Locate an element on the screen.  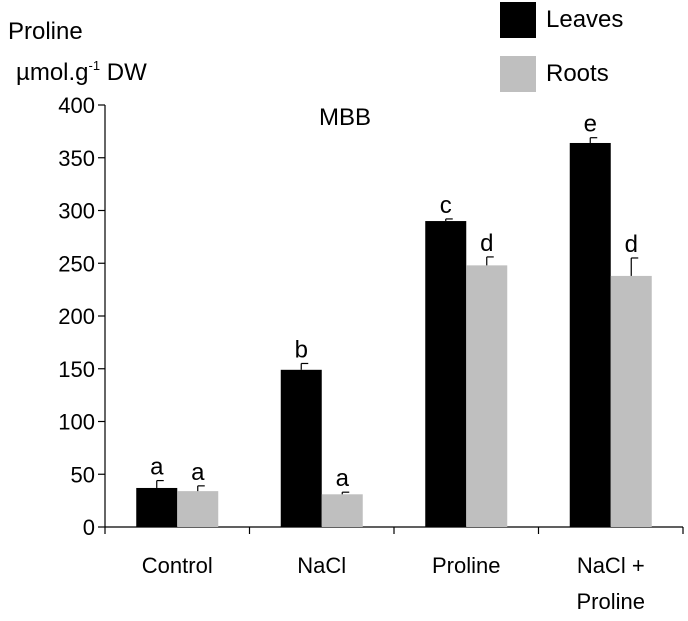
y-tick-label: 400 is located at coordinates (76, 105).